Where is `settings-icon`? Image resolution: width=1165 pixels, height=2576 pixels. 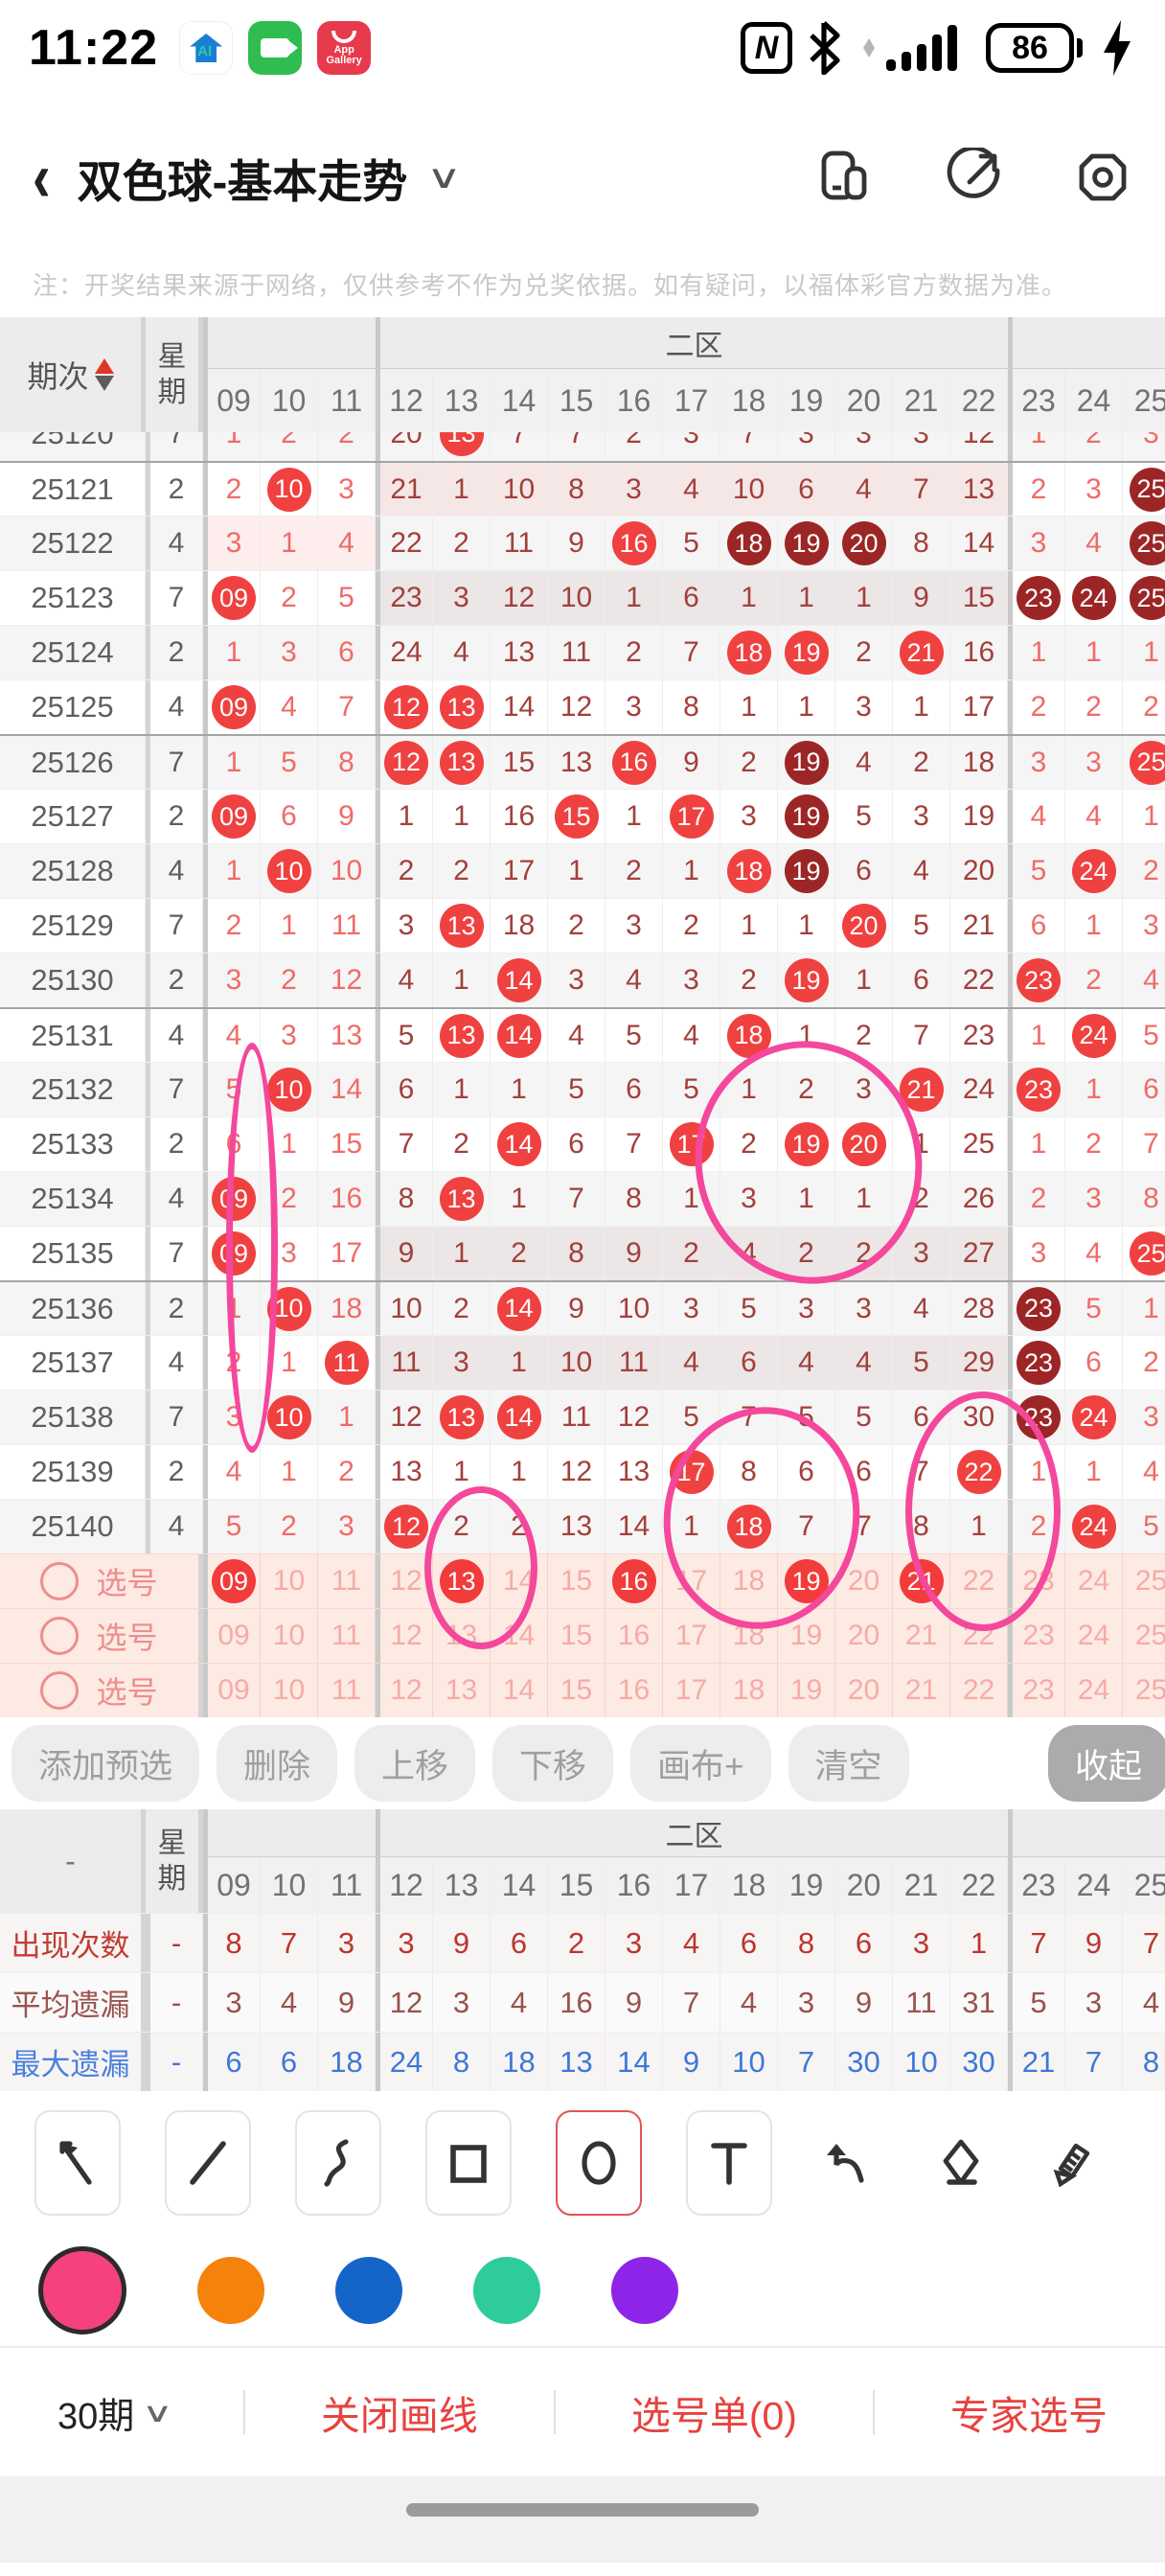
settings-icon is located at coordinates (1102, 177).